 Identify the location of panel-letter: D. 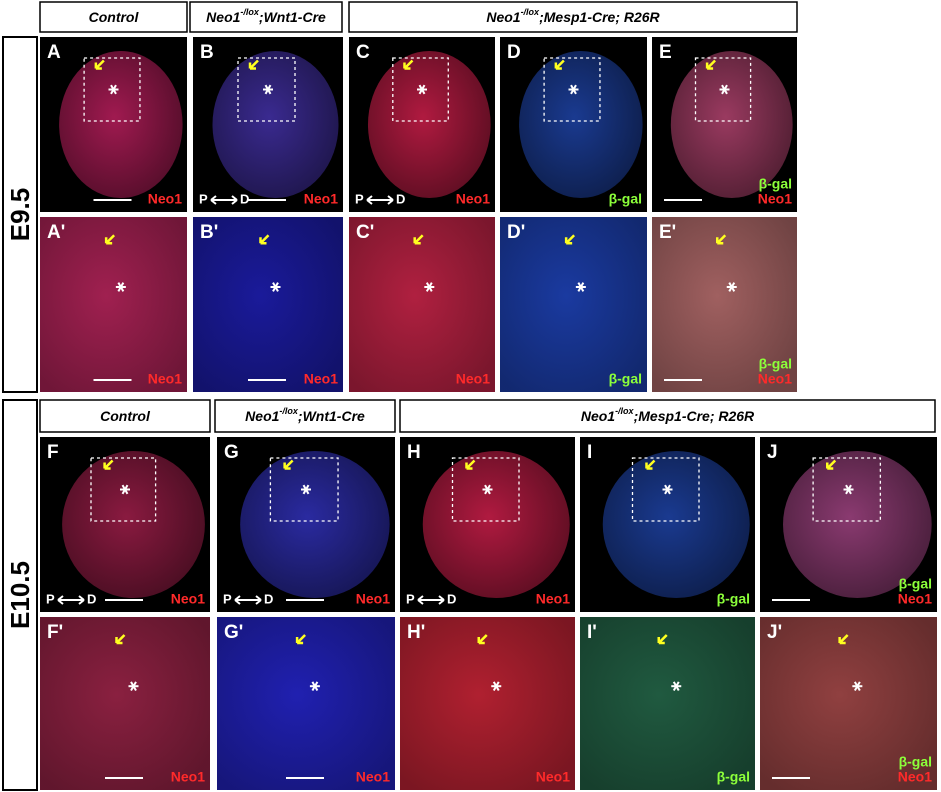
(514, 52).